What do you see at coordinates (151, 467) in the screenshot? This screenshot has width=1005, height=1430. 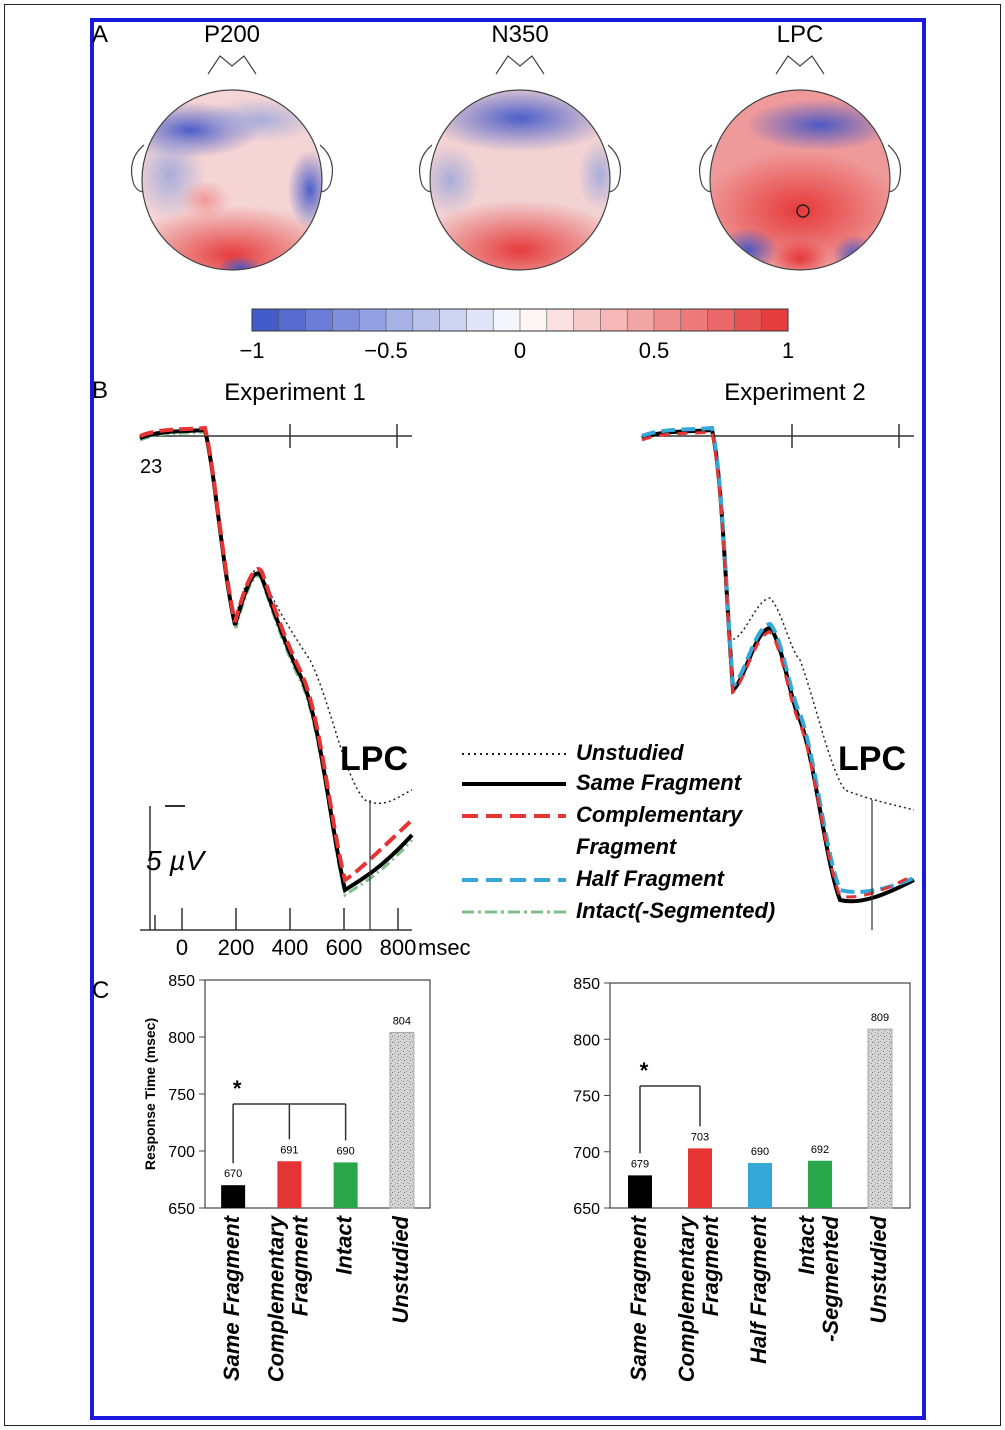 I see `electrode-label: 23` at bounding box center [151, 467].